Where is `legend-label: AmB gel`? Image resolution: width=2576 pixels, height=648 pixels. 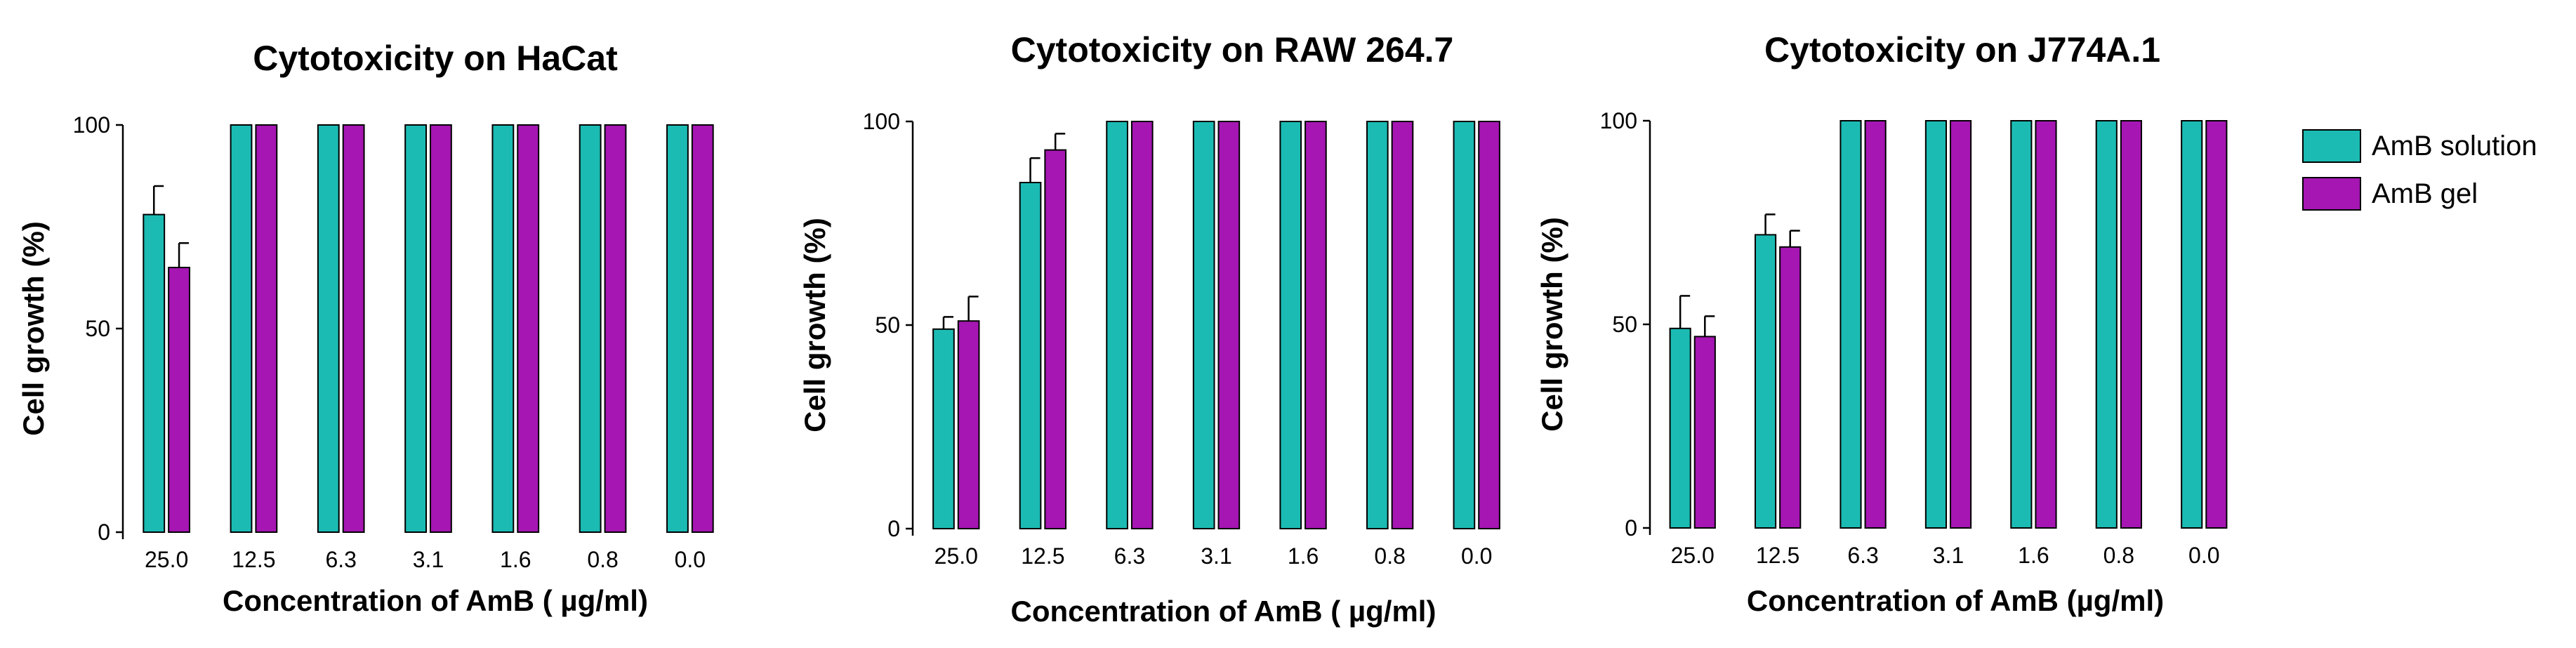
legend-label: AmB gel is located at coordinates (2425, 193).